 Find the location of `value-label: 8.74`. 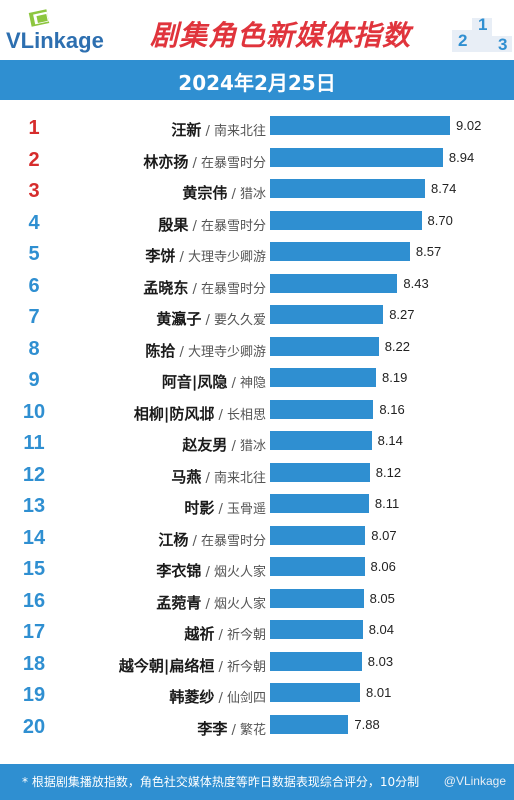

value-label: 8.74 is located at coordinates (444, 188).